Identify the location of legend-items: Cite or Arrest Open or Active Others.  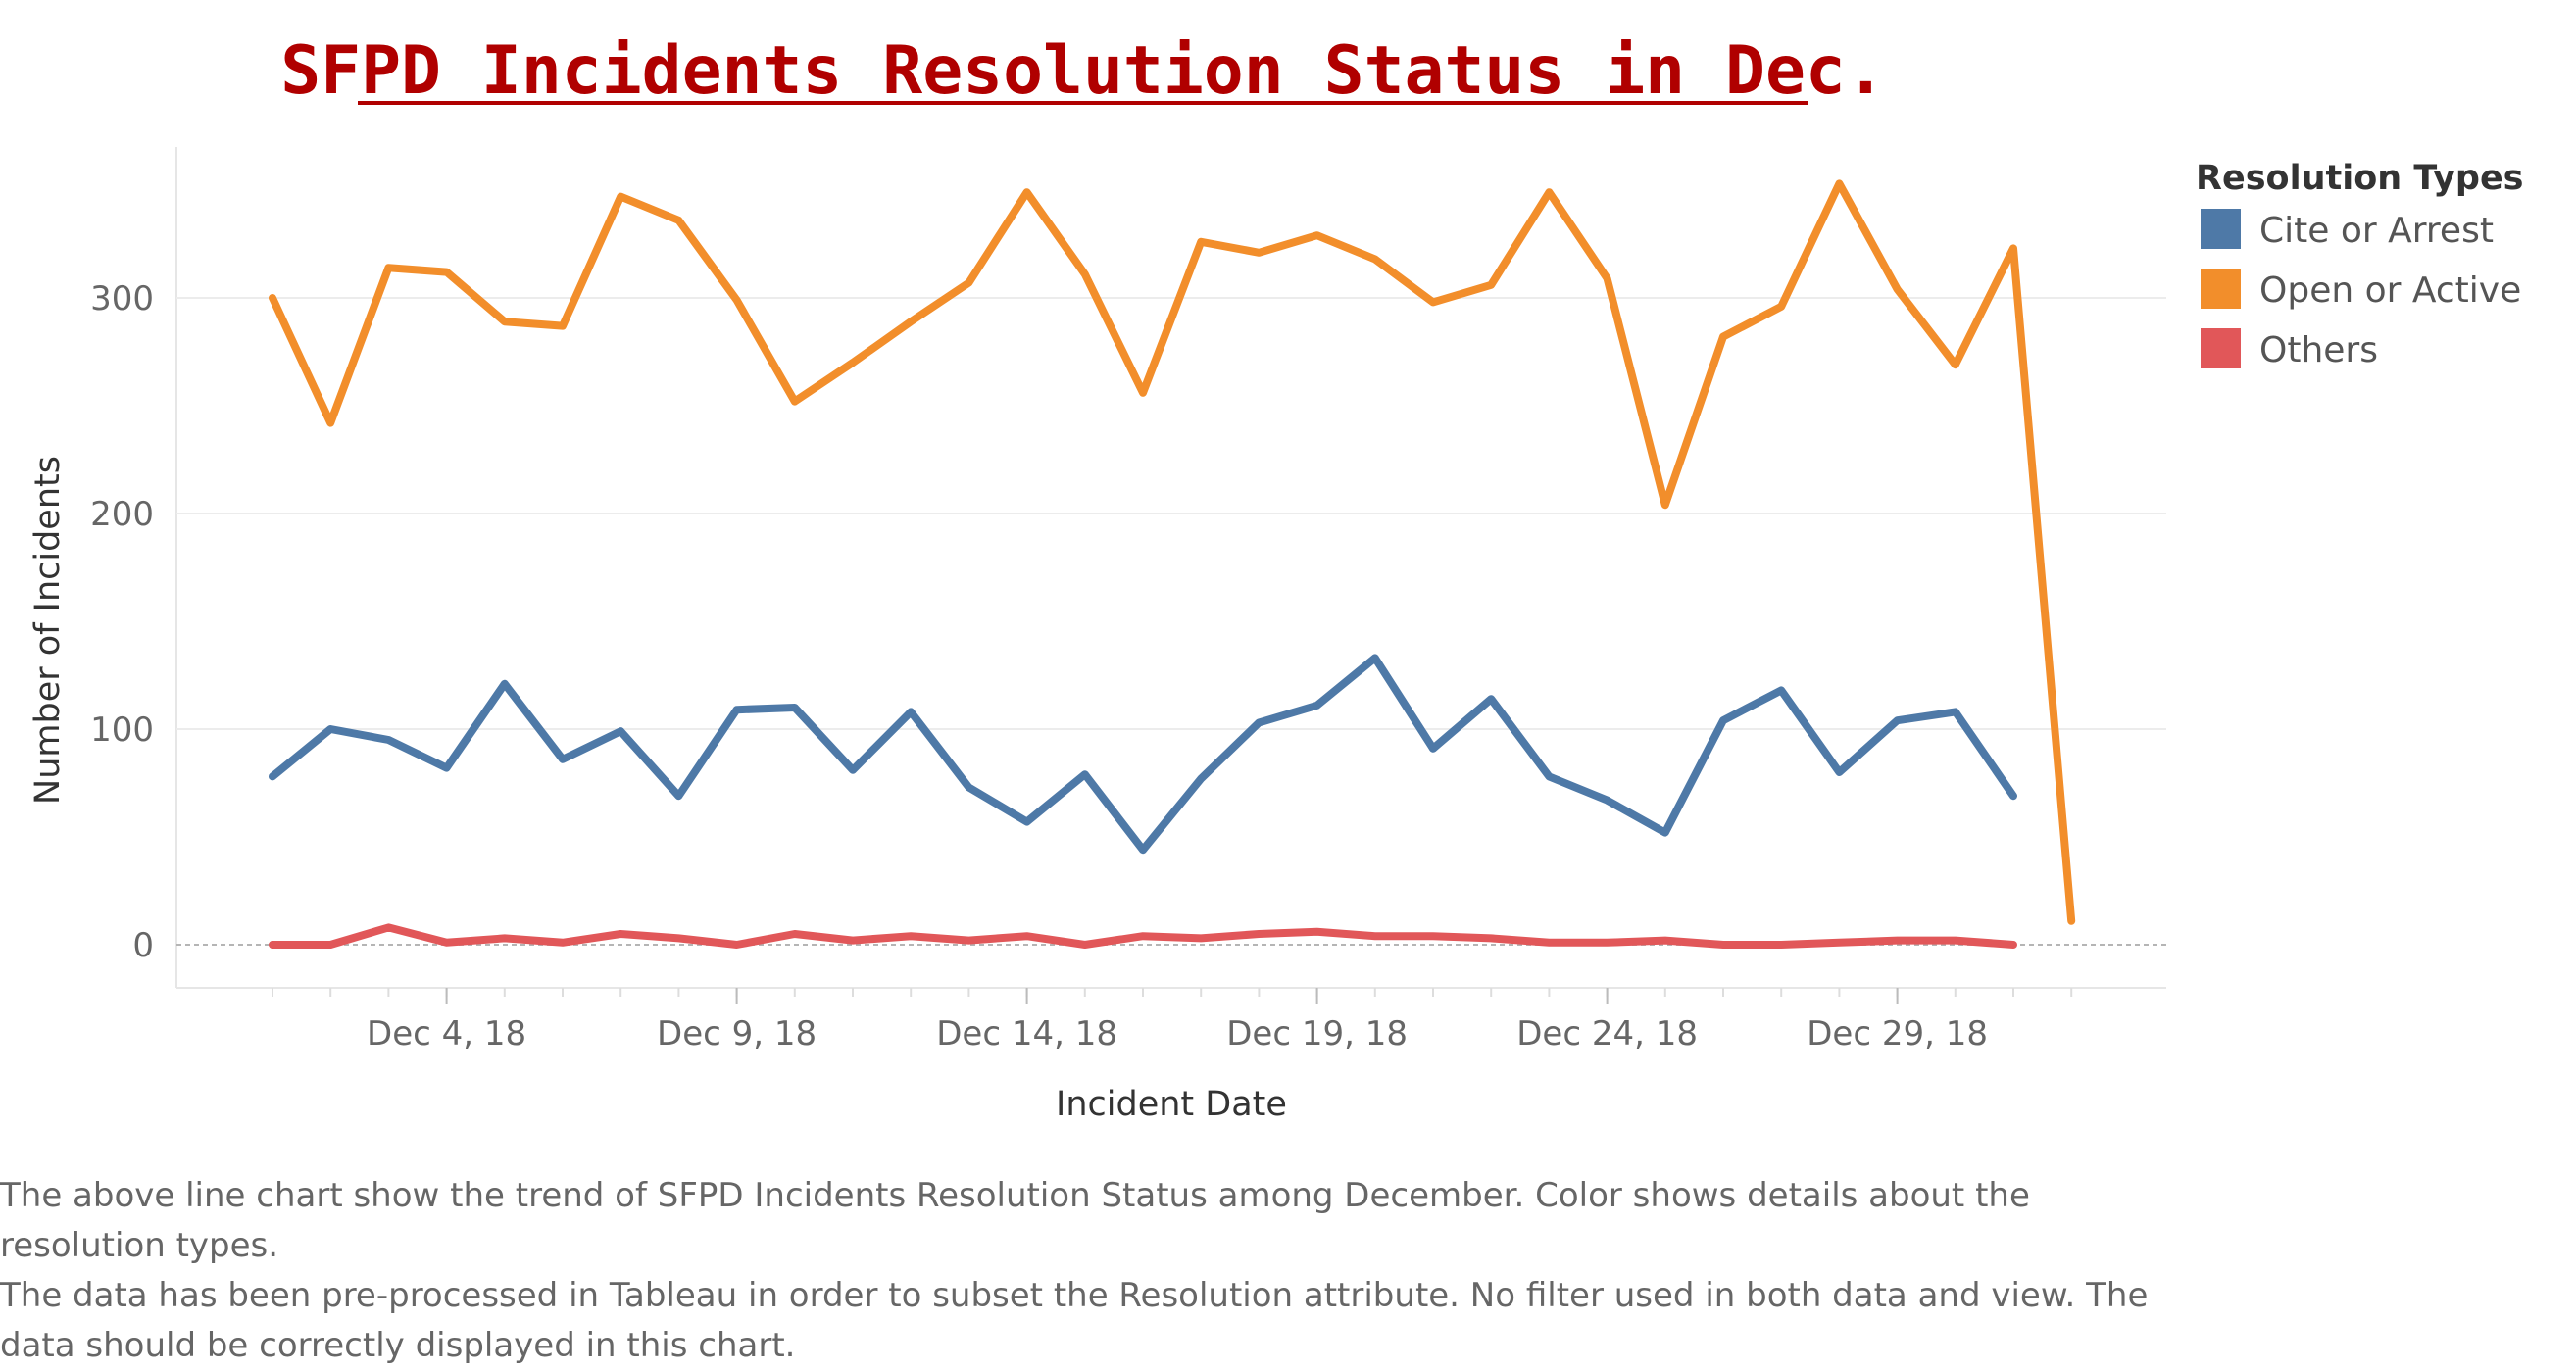
(2361, 289).